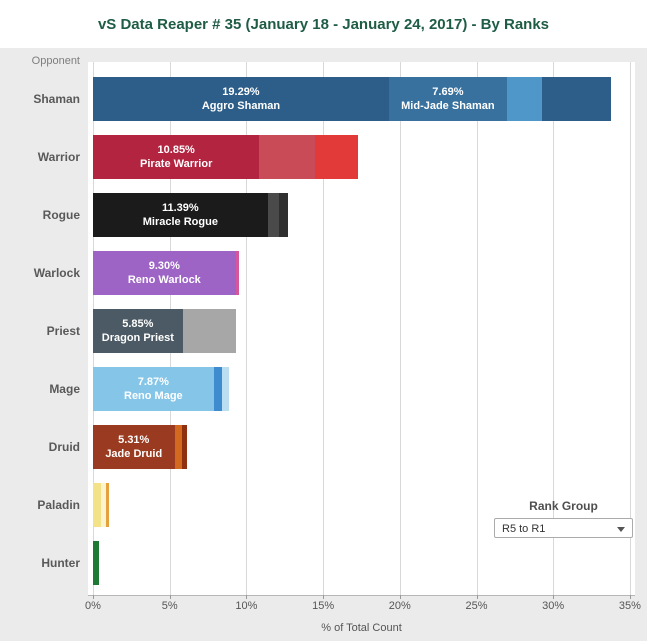 This screenshot has width=647, height=641. Describe the element at coordinates (399, 606) in the screenshot. I see `x-tick-label: 20%` at that location.